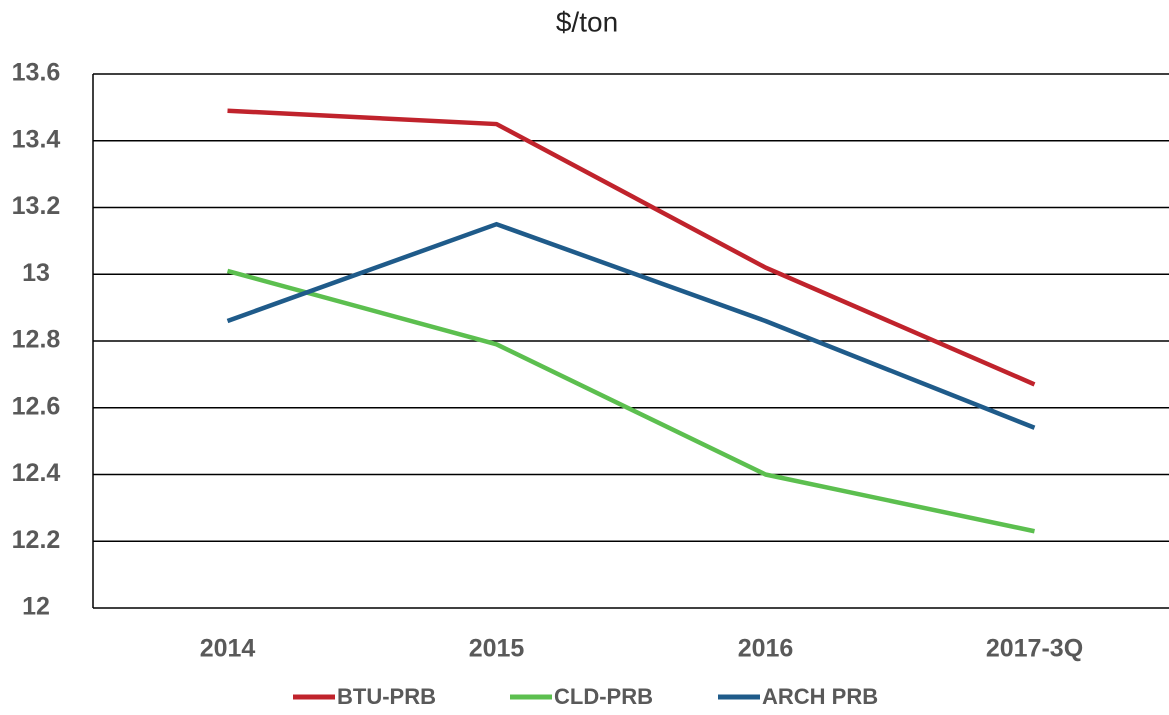 Image resolution: width=1169 pixels, height=715 pixels. What do you see at coordinates (36, 540) in the screenshot?
I see `y-tick-label: 12.2` at bounding box center [36, 540].